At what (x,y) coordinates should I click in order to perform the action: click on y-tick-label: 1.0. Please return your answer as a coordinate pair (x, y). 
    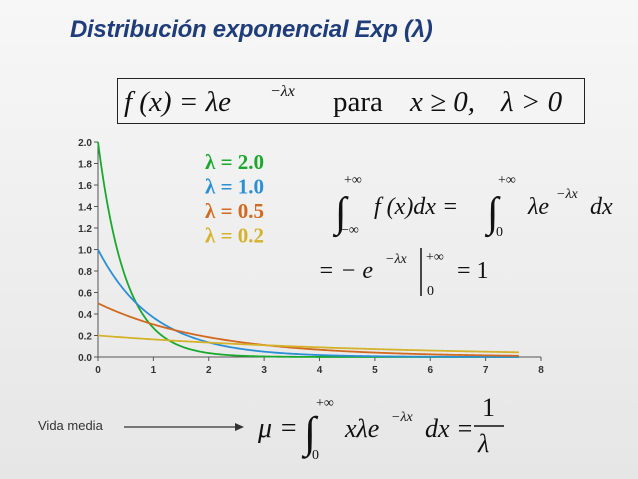
    Looking at the image, I should click on (85, 251).